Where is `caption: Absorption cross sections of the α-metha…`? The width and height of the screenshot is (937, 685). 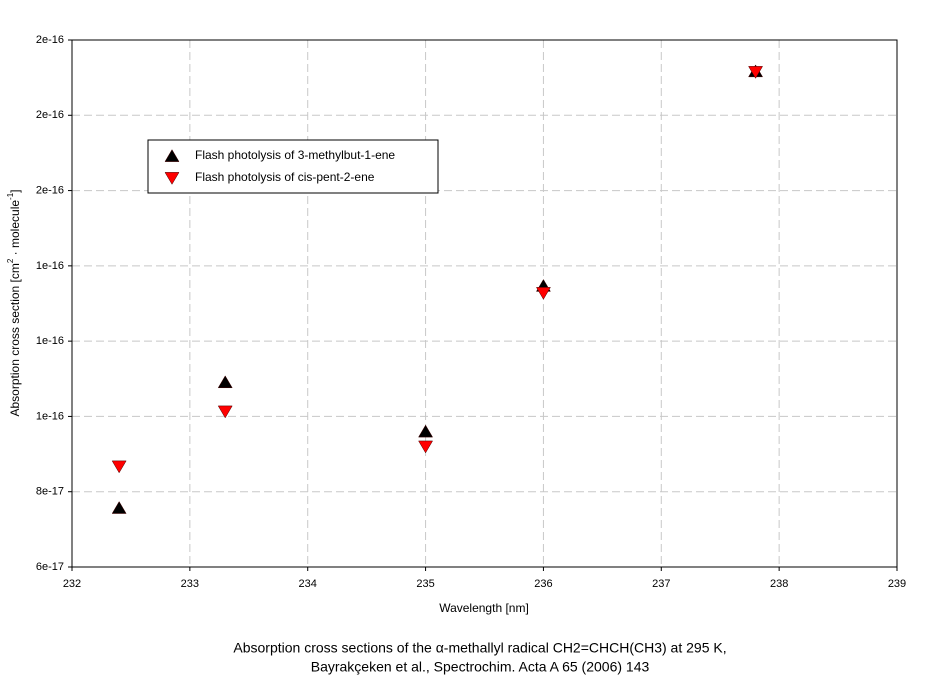
caption: Absorption cross sections of the α-metha… is located at coordinates (479, 648).